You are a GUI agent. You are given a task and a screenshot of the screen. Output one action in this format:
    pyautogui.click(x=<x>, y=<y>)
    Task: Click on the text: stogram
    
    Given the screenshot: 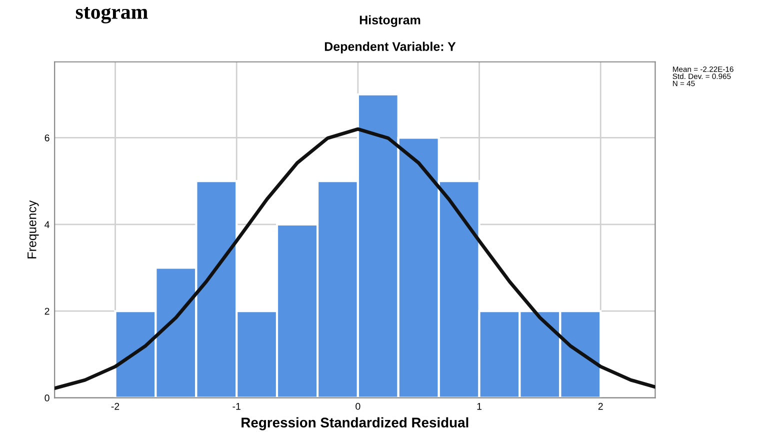 What is the action you would take?
    pyautogui.click(x=112, y=15)
    